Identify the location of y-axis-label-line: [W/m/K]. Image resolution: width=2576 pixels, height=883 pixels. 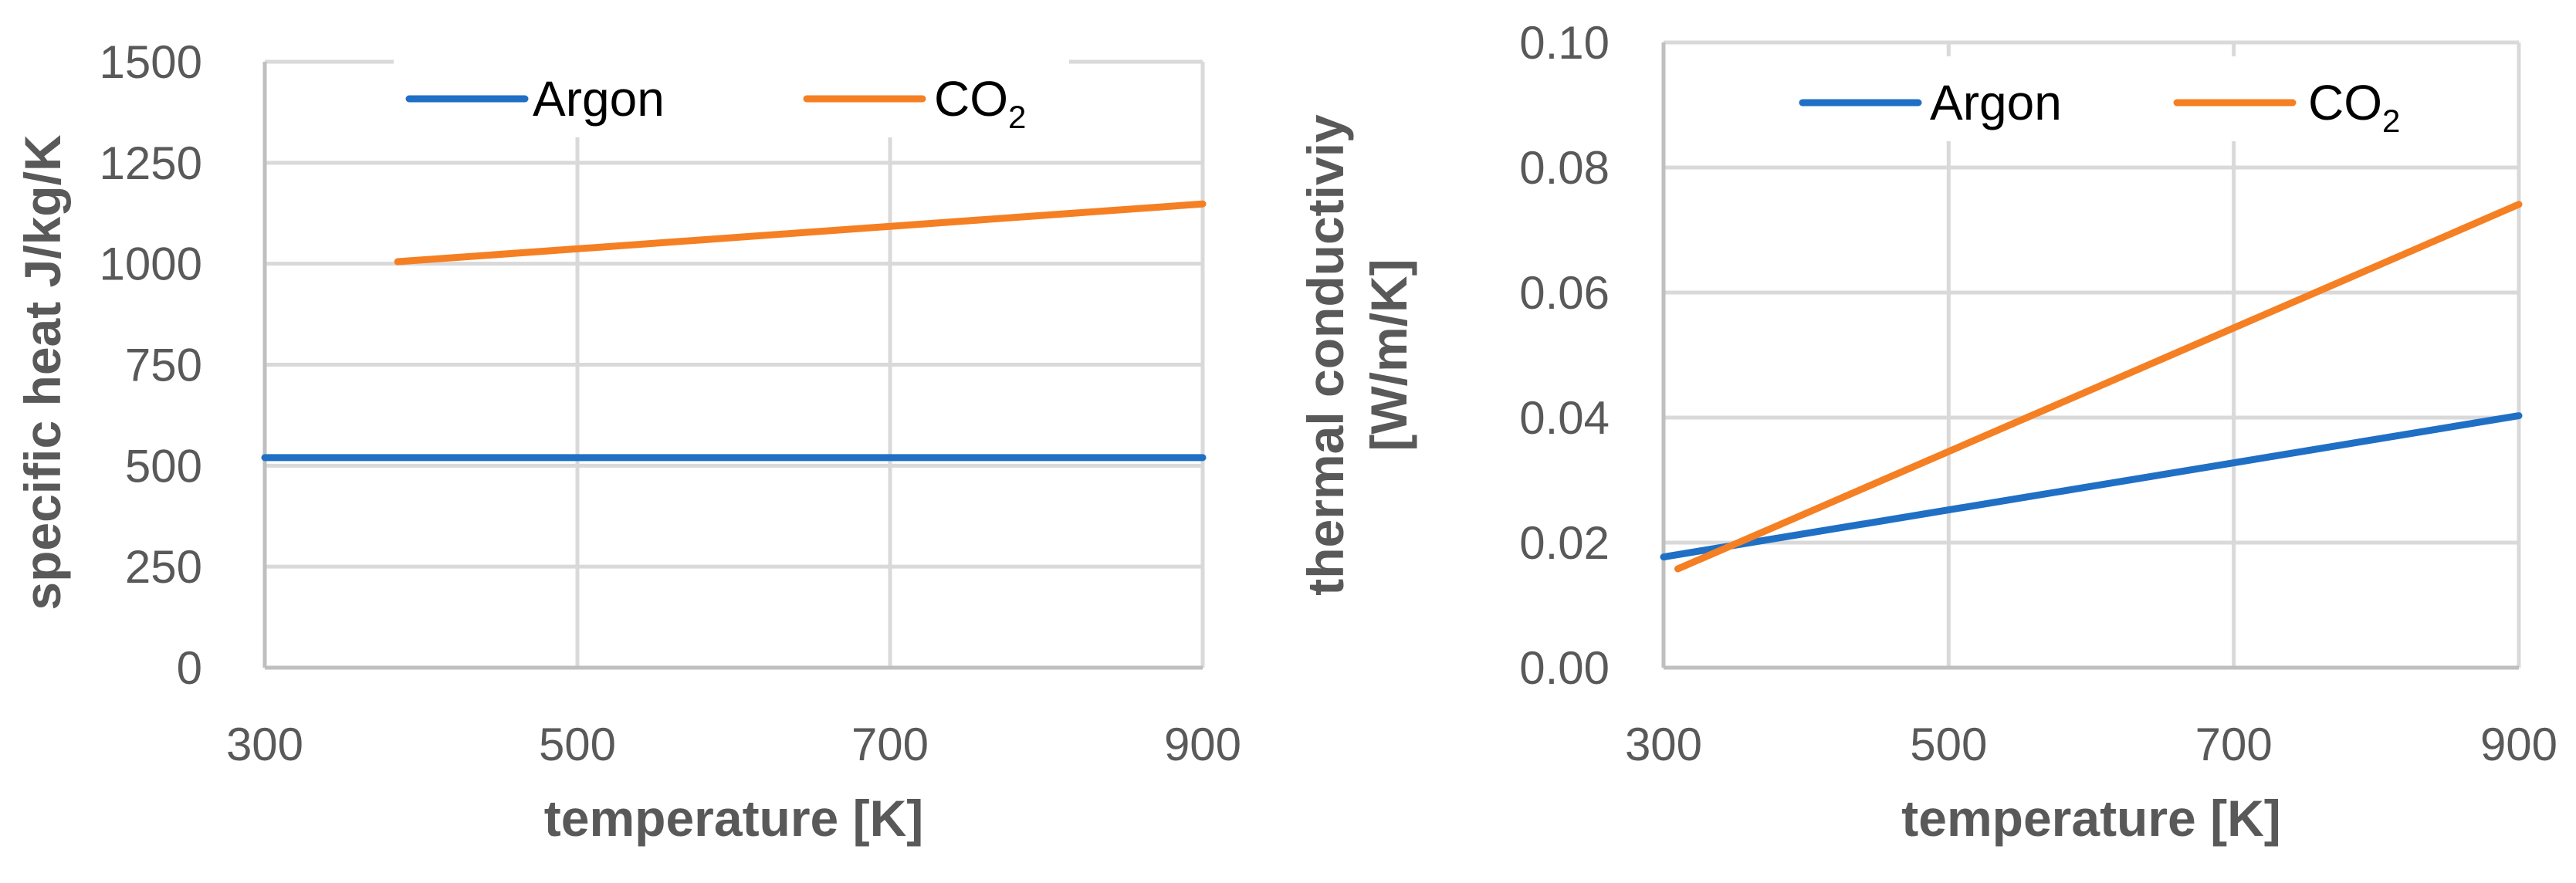
(1388, 355).